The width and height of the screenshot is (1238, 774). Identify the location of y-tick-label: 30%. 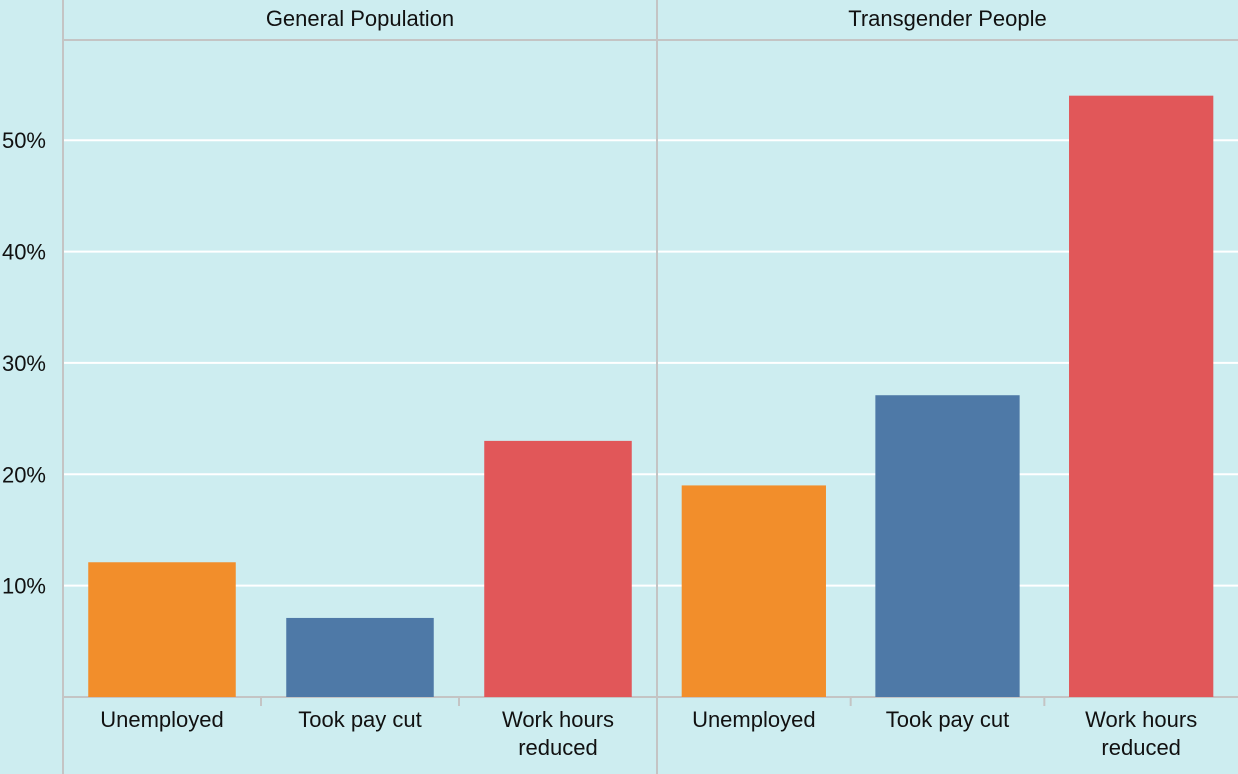
(24, 363).